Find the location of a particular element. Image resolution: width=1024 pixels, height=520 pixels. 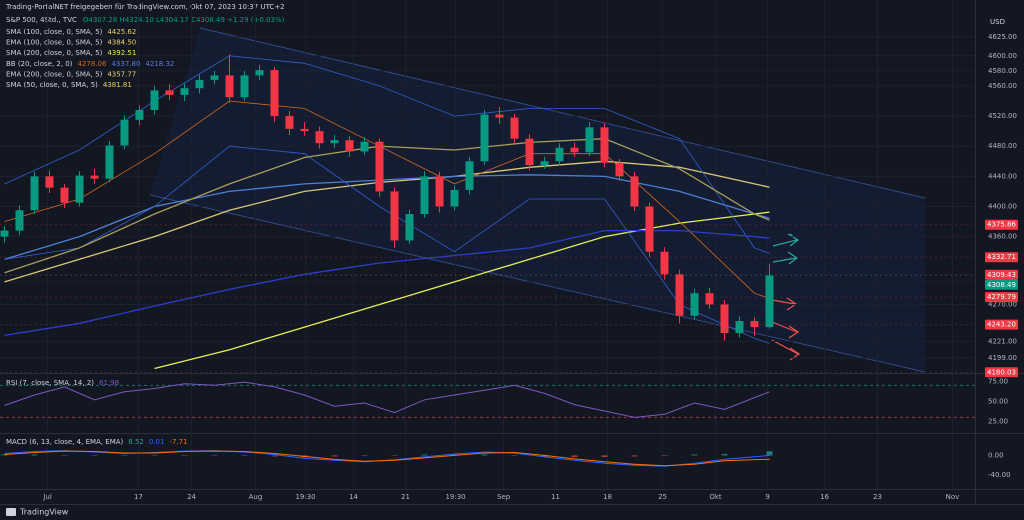

legend-name: SMA (50, close, 0, SMA, 5) is located at coordinates (52, 85).